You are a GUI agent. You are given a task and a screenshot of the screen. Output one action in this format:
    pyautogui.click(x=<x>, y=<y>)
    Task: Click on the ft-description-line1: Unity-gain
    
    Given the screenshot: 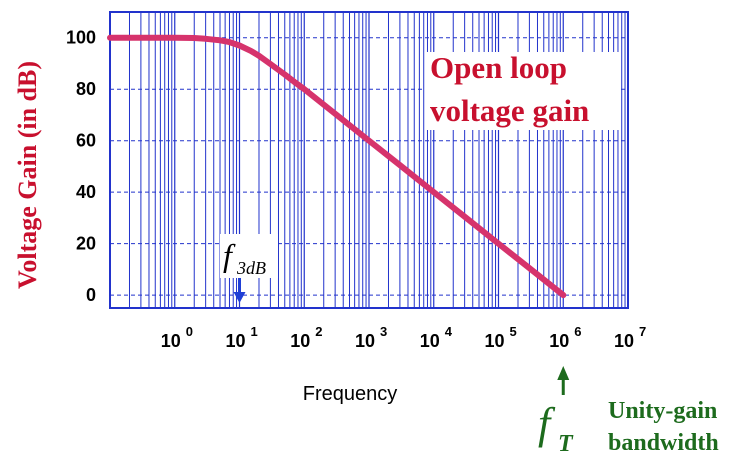 What is the action you would take?
    pyautogui.click(x=662, y=411)
    